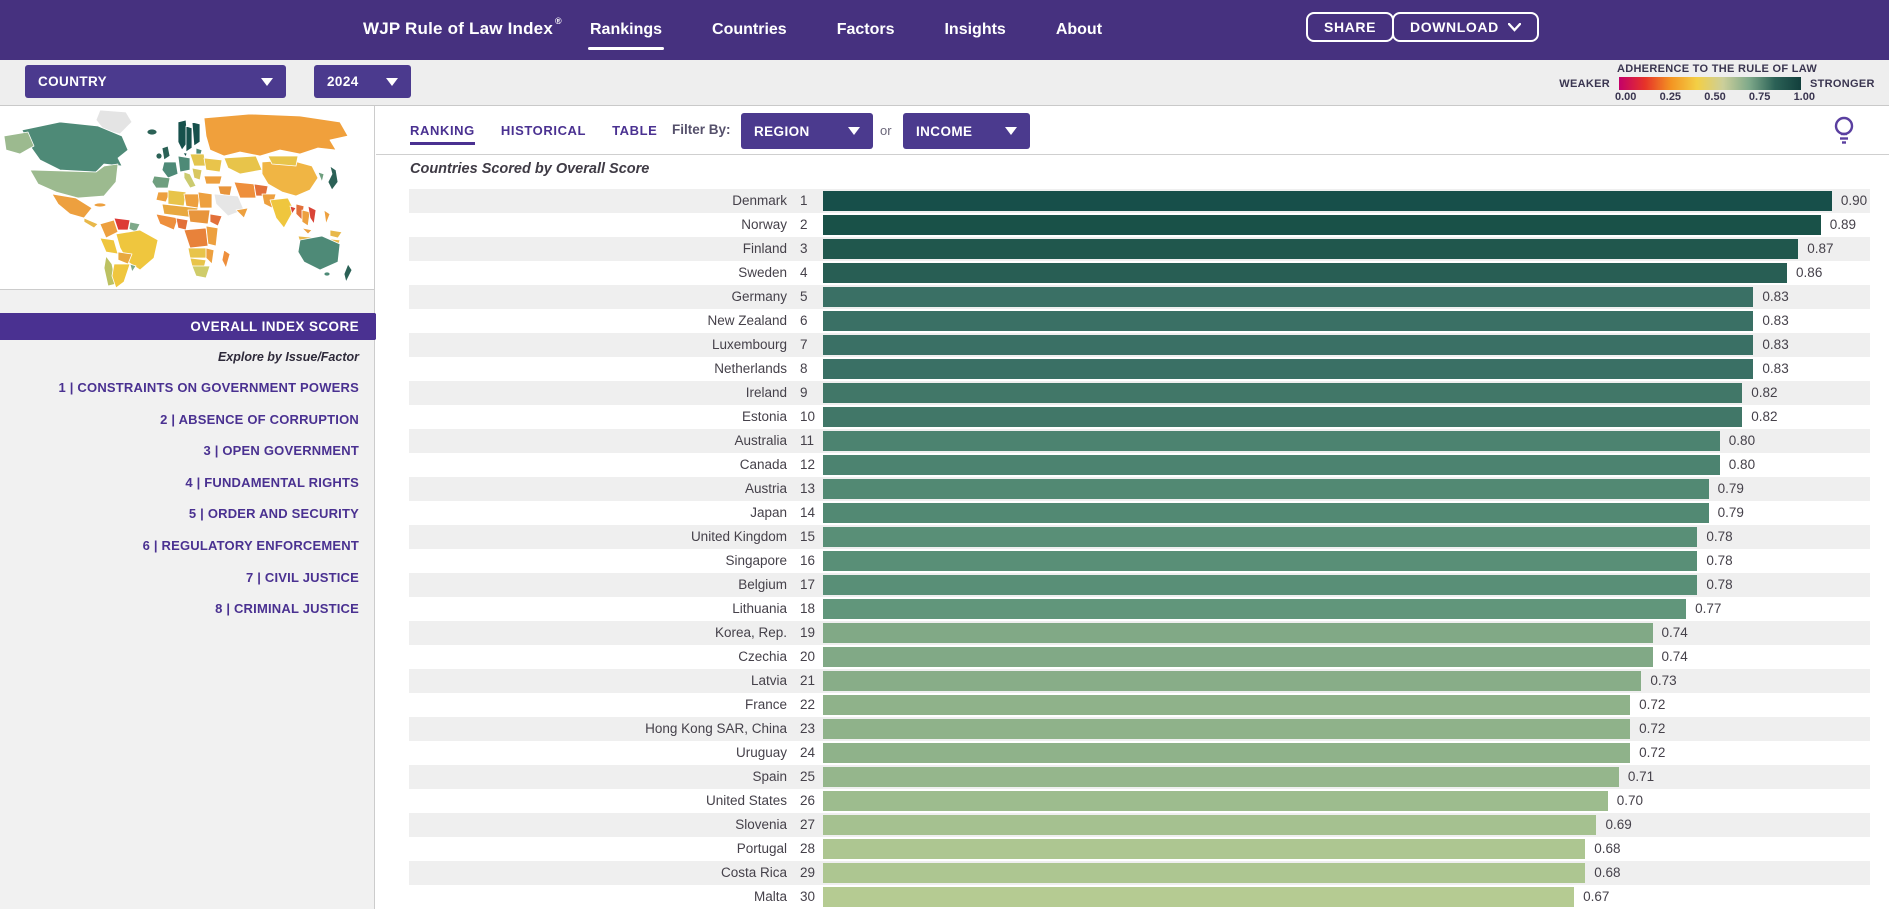 The height and width of the screenshot is (909, 1889). I want to click on year-dropdown: 2024, so click(362, 81).